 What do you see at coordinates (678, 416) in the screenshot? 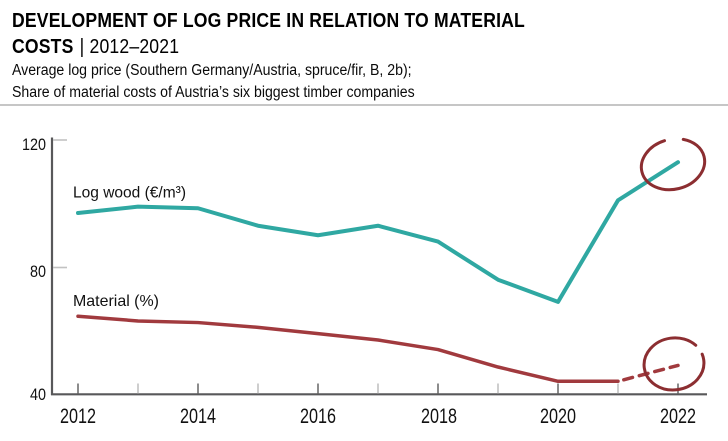
I see `x-tick-label-2022: 2022` at bounding box center [678, 416].